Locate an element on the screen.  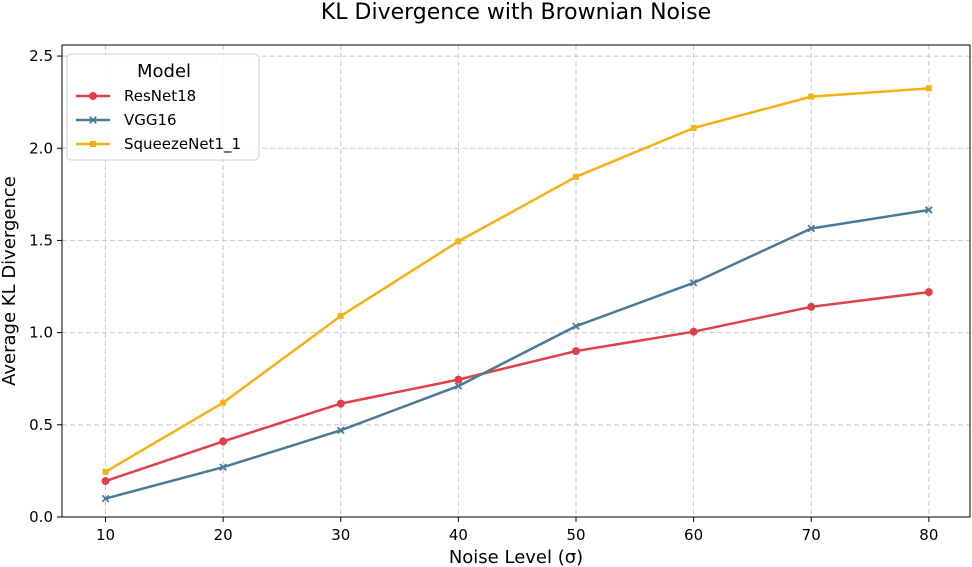
legend-box is located at coordinates (163, 107).